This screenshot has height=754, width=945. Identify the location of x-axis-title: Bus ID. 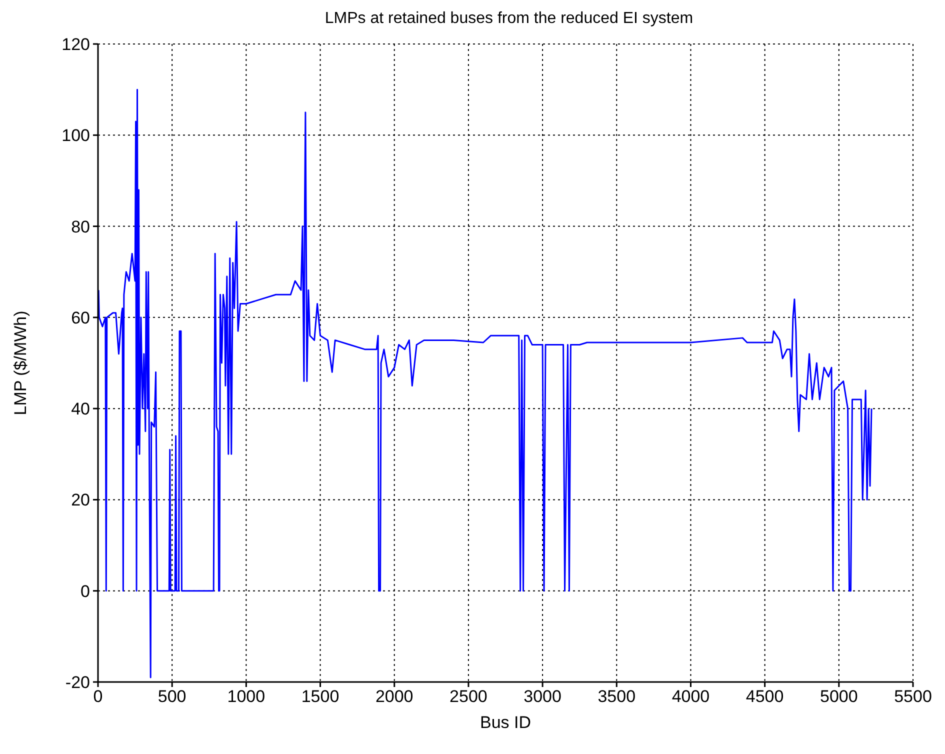
(506, 722).